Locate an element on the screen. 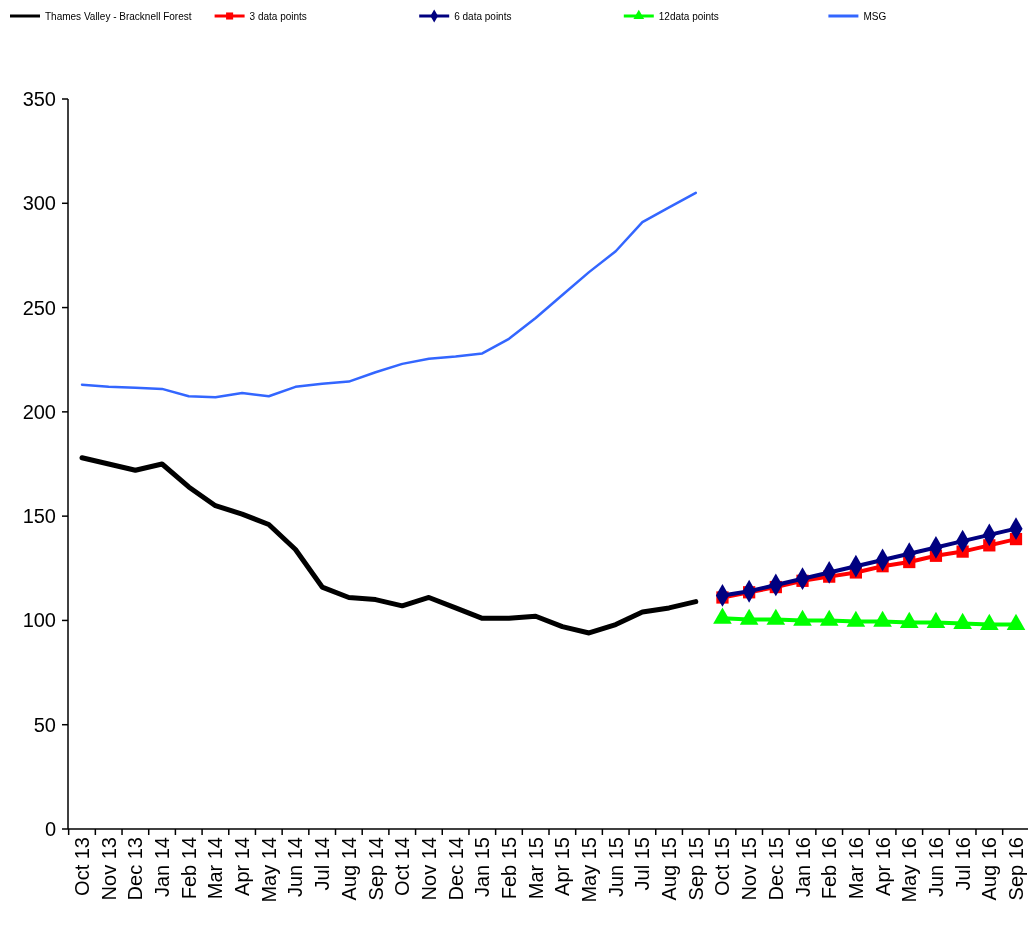 Image resolution: width=1033 pixels, height=927 pixels. x-tick-label: Aug 14 is located at coordinates (348, 869).